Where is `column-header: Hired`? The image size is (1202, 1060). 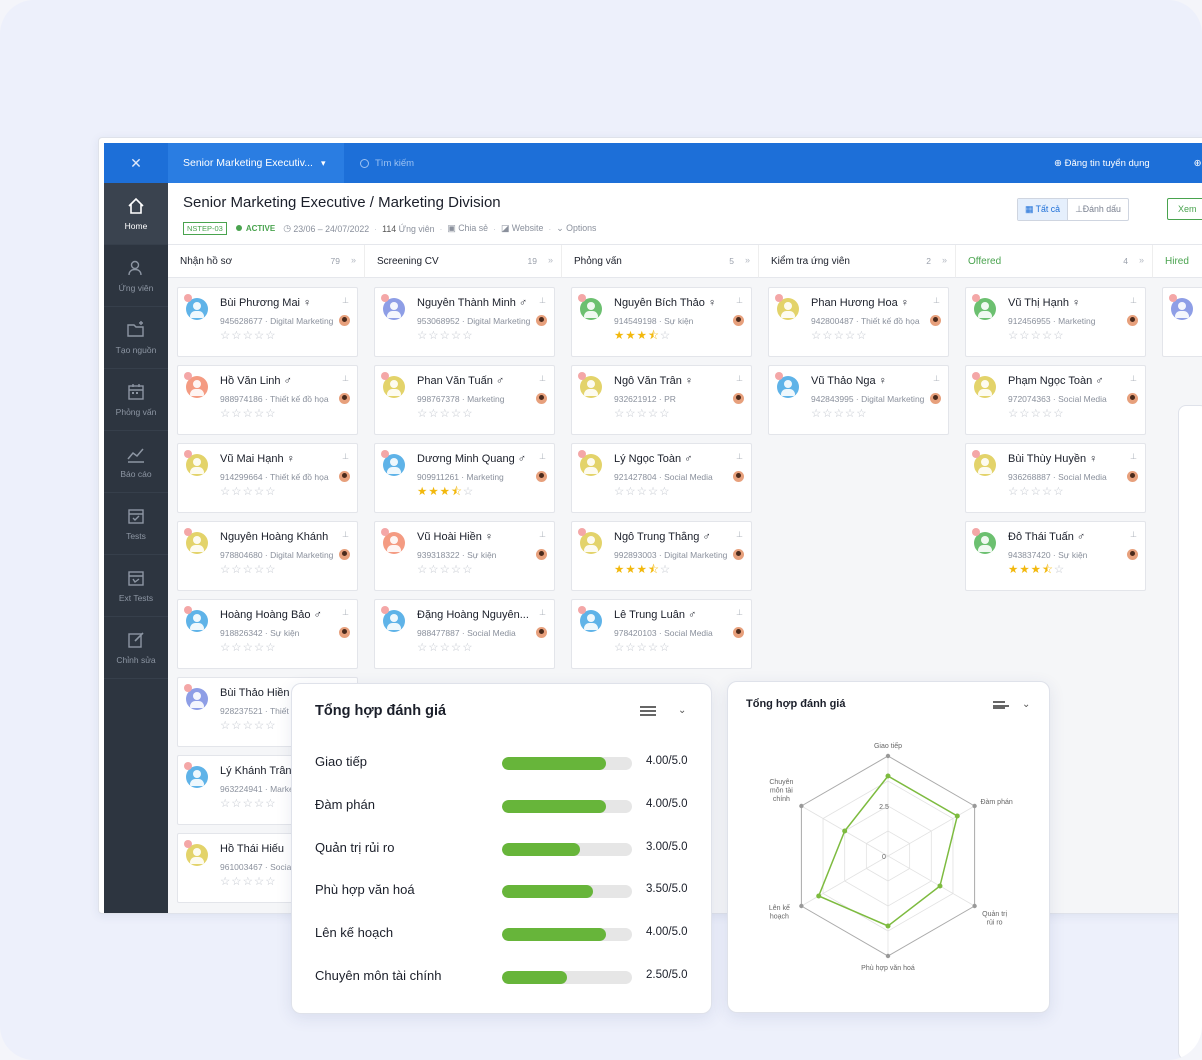 column-header: Hired is located at coordinates (1177, 261).